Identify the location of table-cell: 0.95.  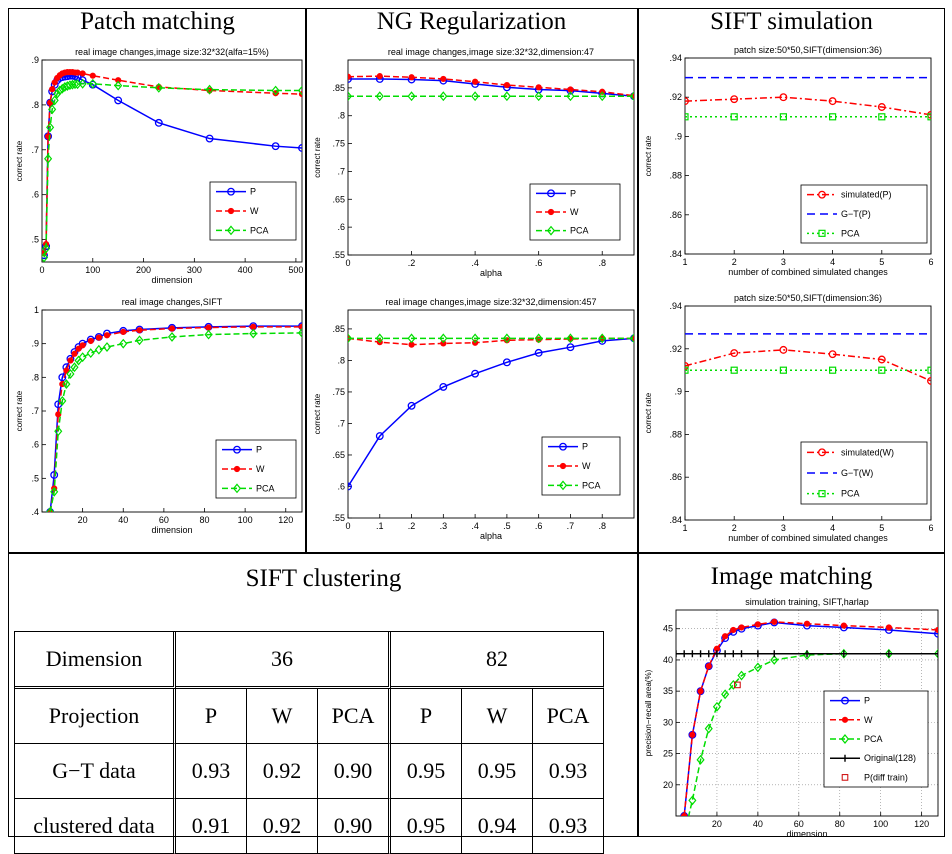
(426, 826).